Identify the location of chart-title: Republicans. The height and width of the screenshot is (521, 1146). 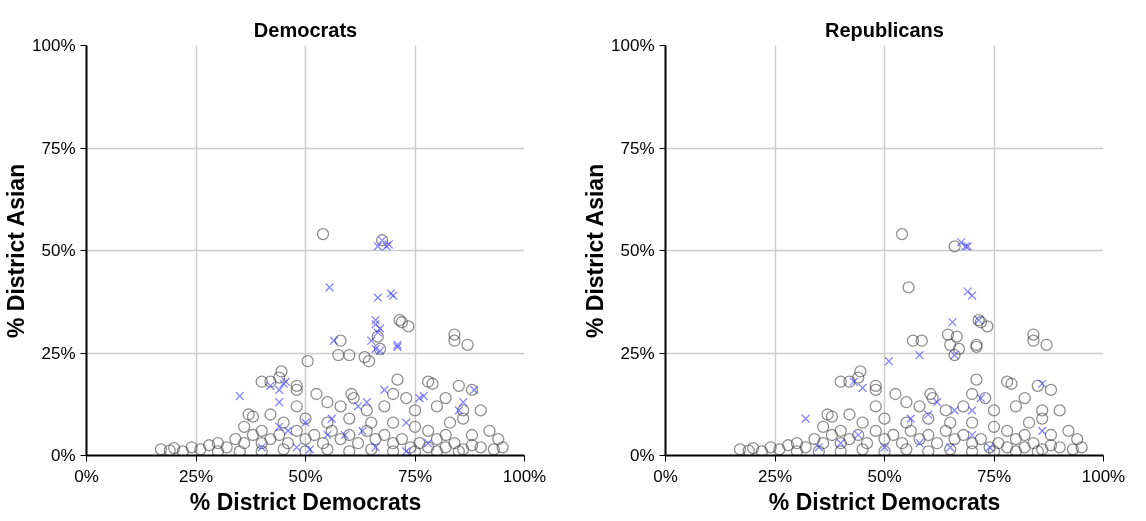
(884, 29).